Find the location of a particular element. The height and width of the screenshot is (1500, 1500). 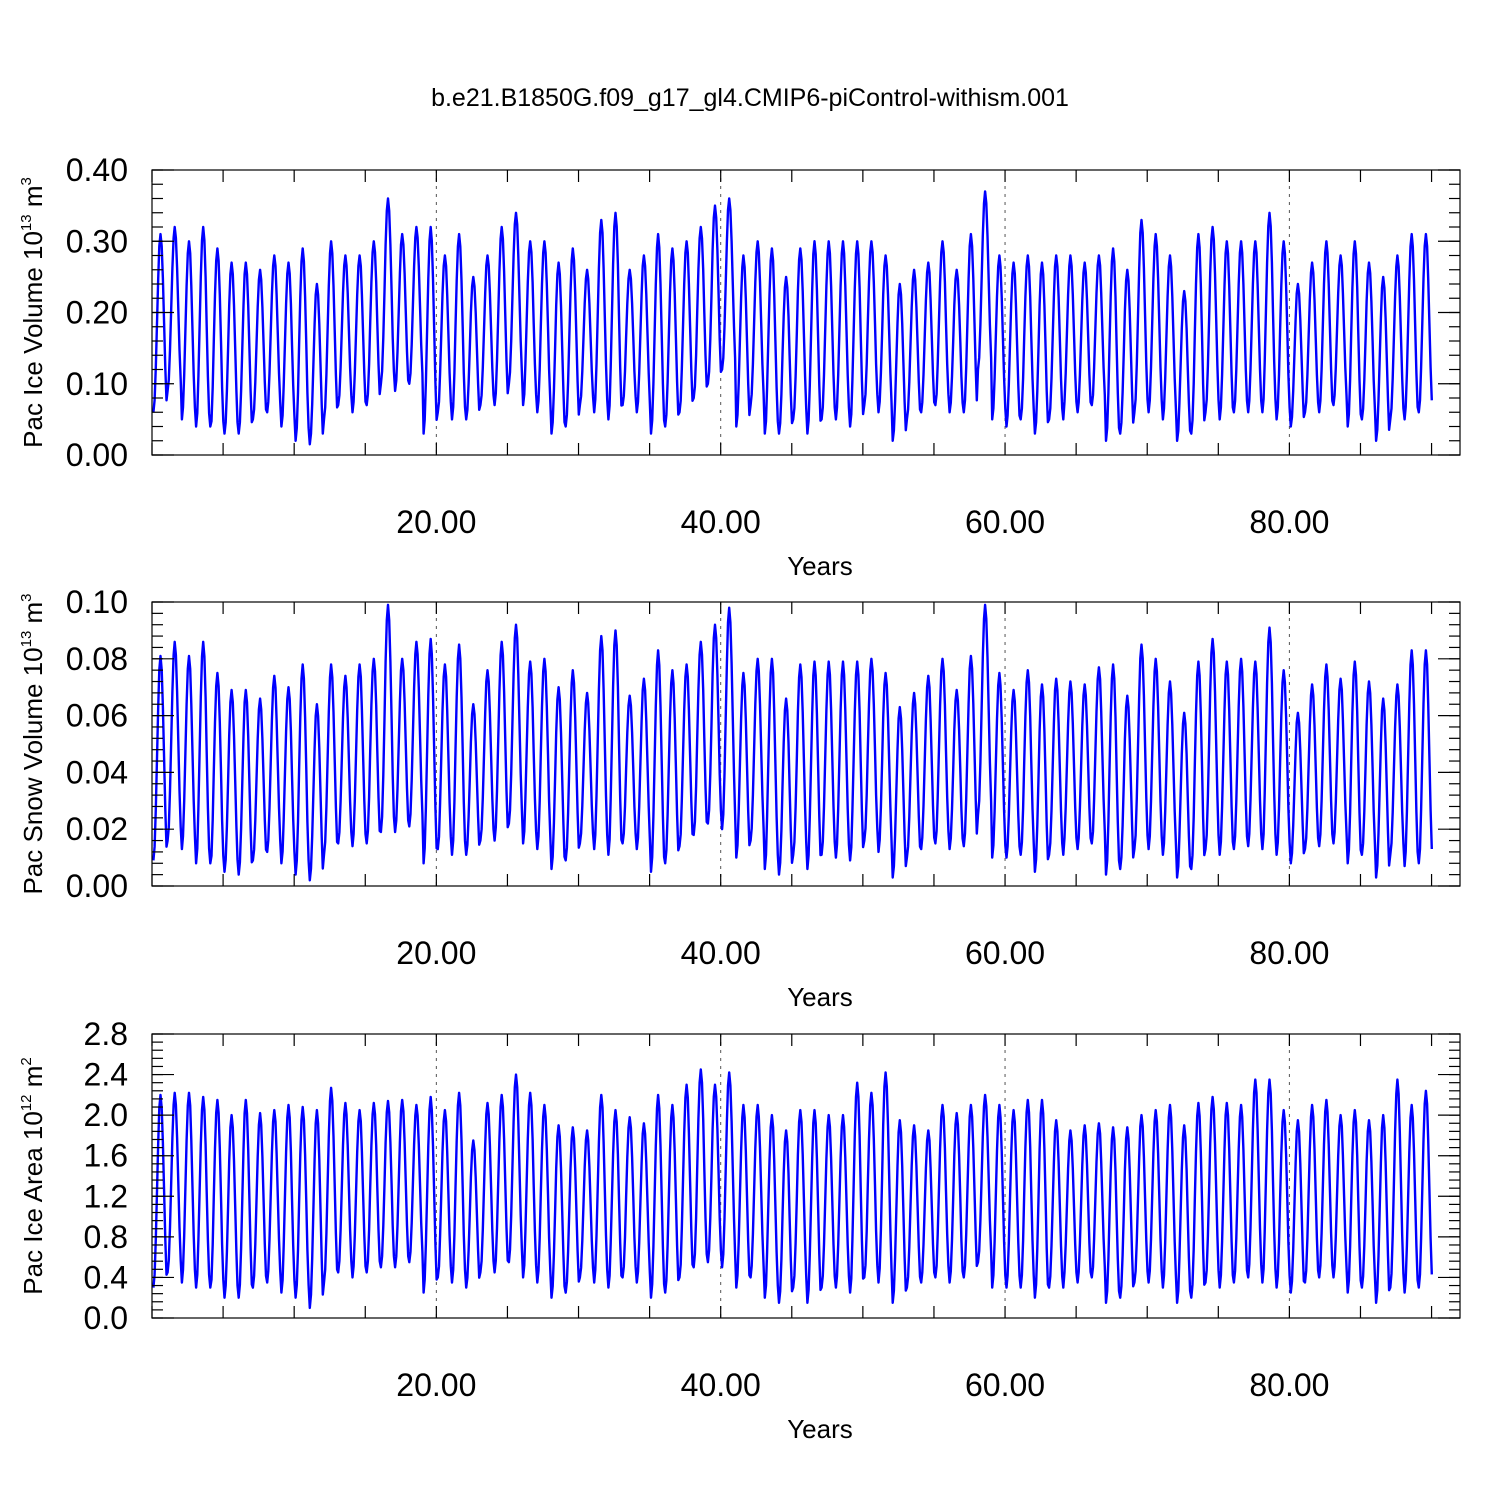

ice-volume-xtick-label-2: 60.00 is located at coordinates (1005, 522).